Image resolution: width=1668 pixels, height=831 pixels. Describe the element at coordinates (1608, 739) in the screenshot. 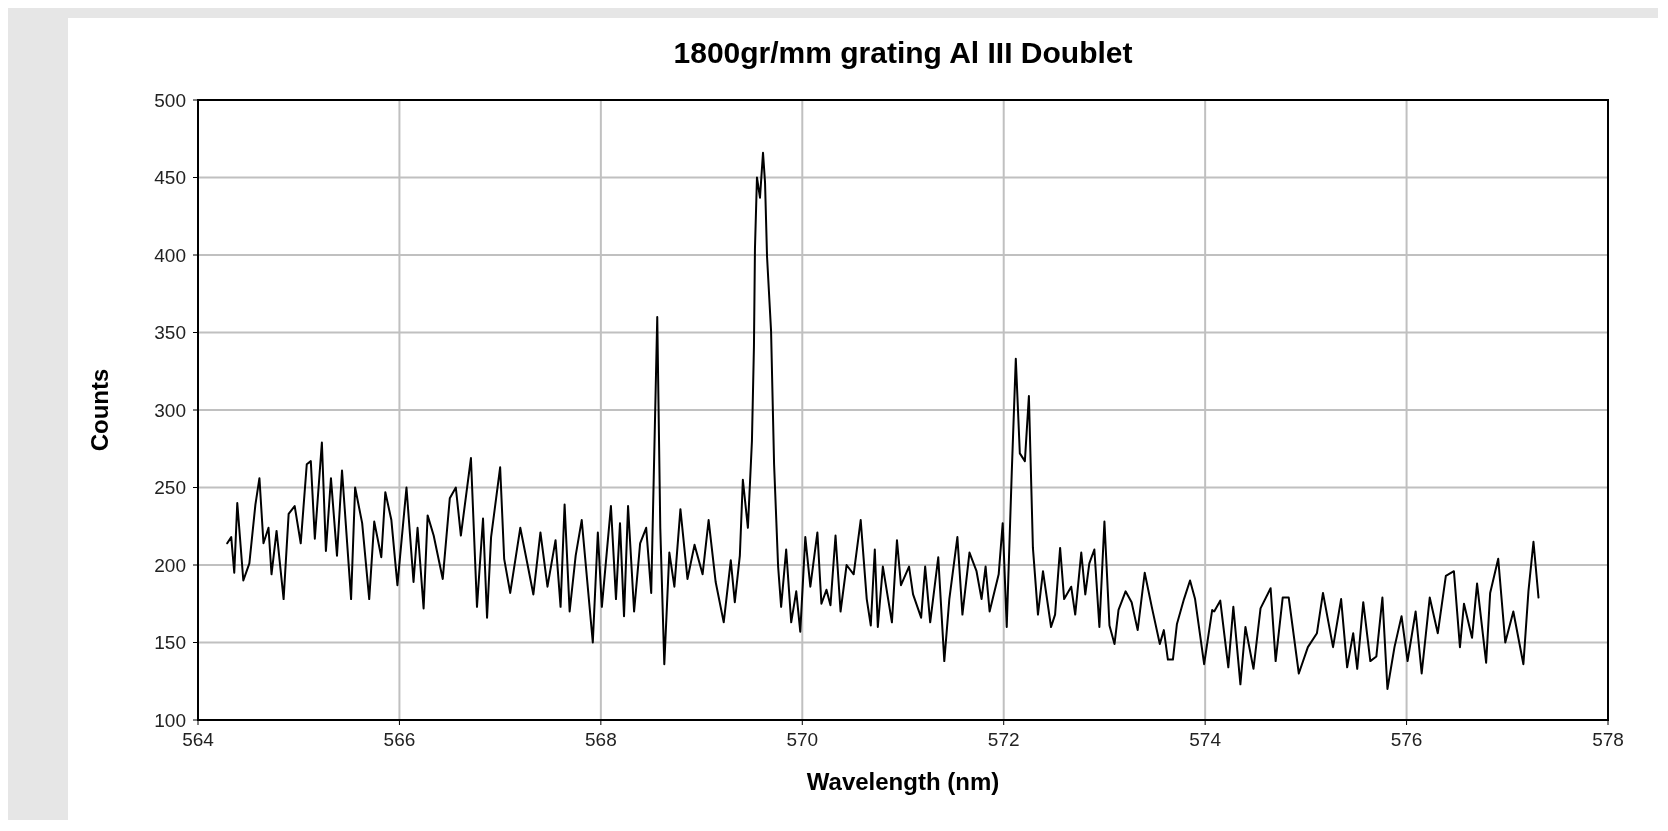

I see `x-tick-label: 578` at that location.